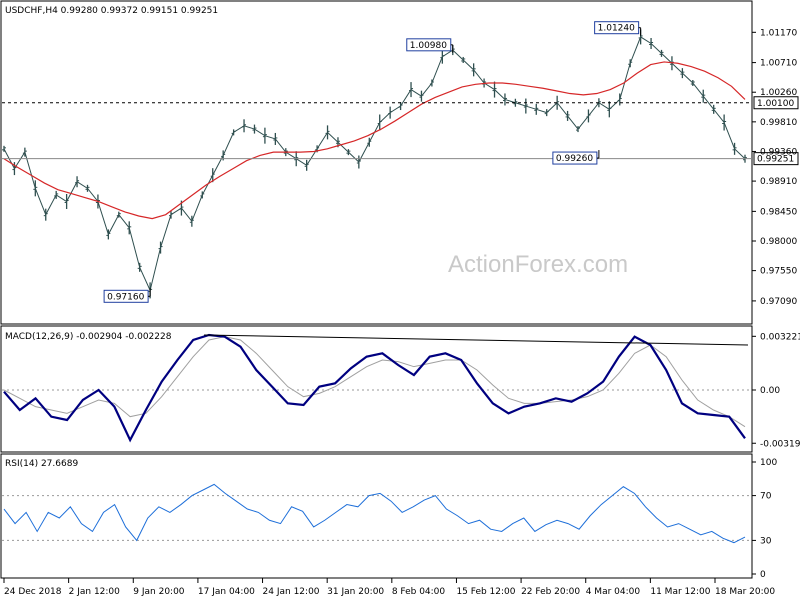 The height and width of the screenshot is (600, 800). I want to click on price-ytick-label: 0.99810, so click(778, 123).